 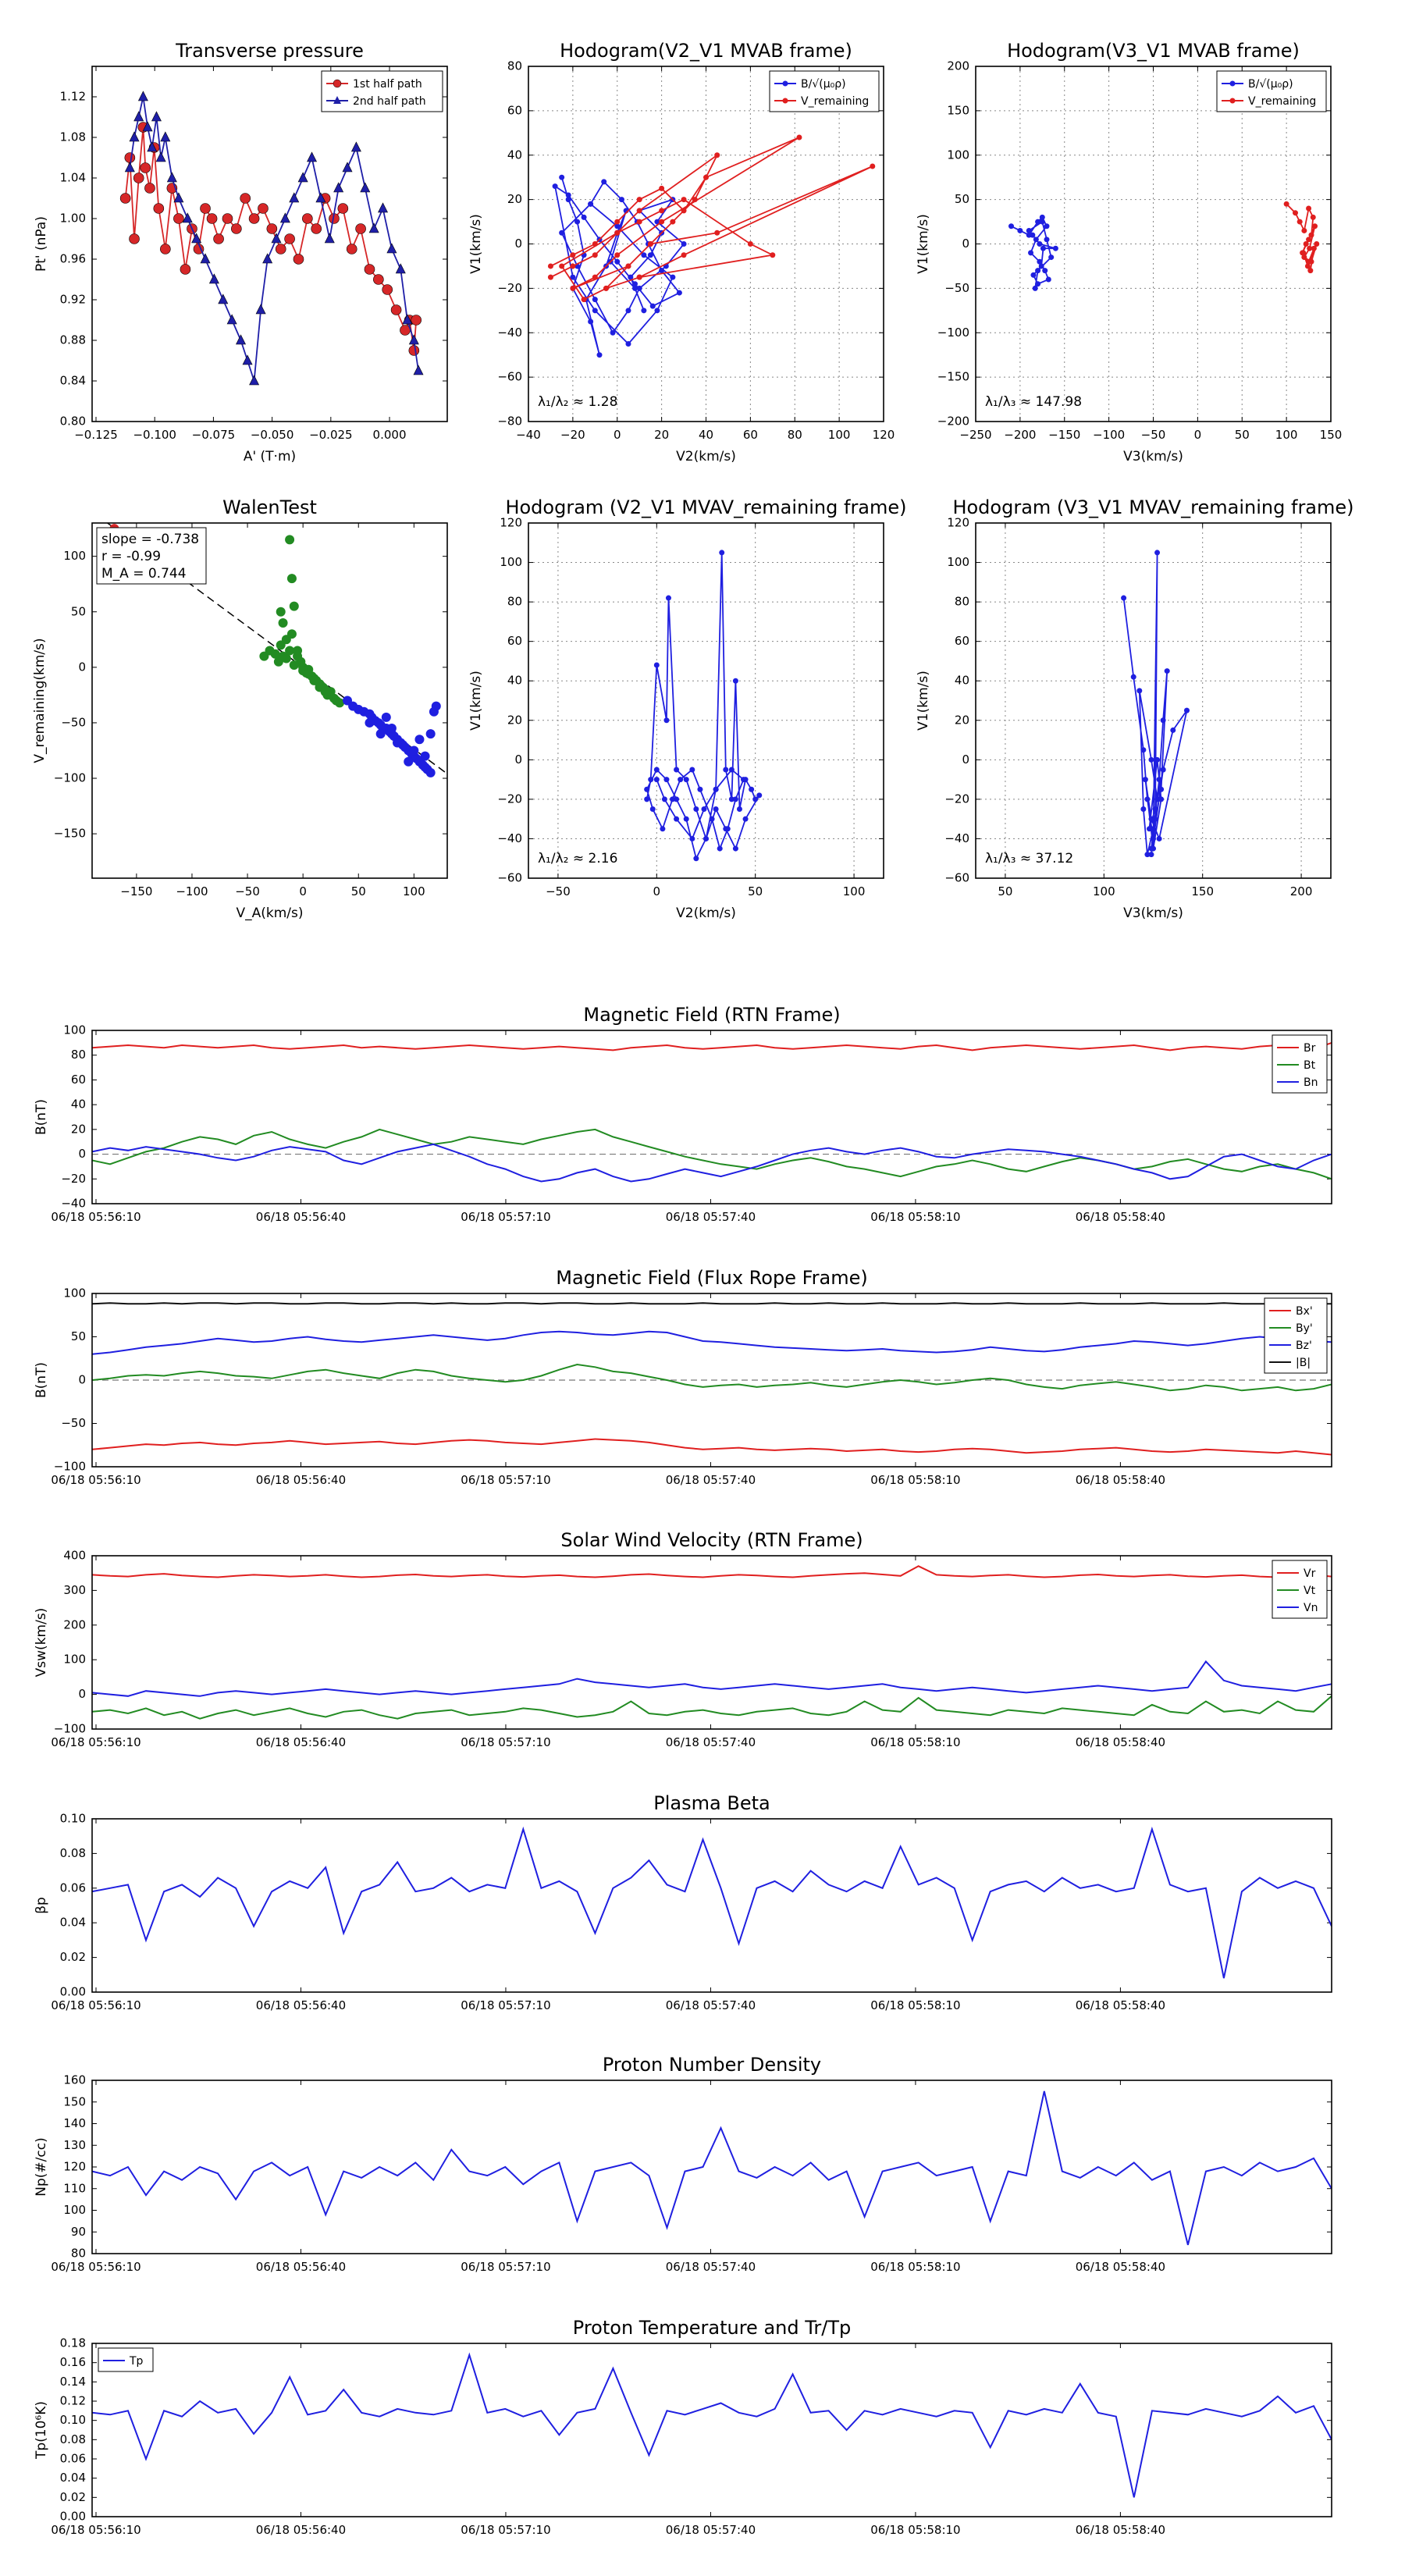 What do you see at coordinates (73, 1423) in the screenshot?
I see `y-tick-label: −50` at bounding box center [73, 1423].